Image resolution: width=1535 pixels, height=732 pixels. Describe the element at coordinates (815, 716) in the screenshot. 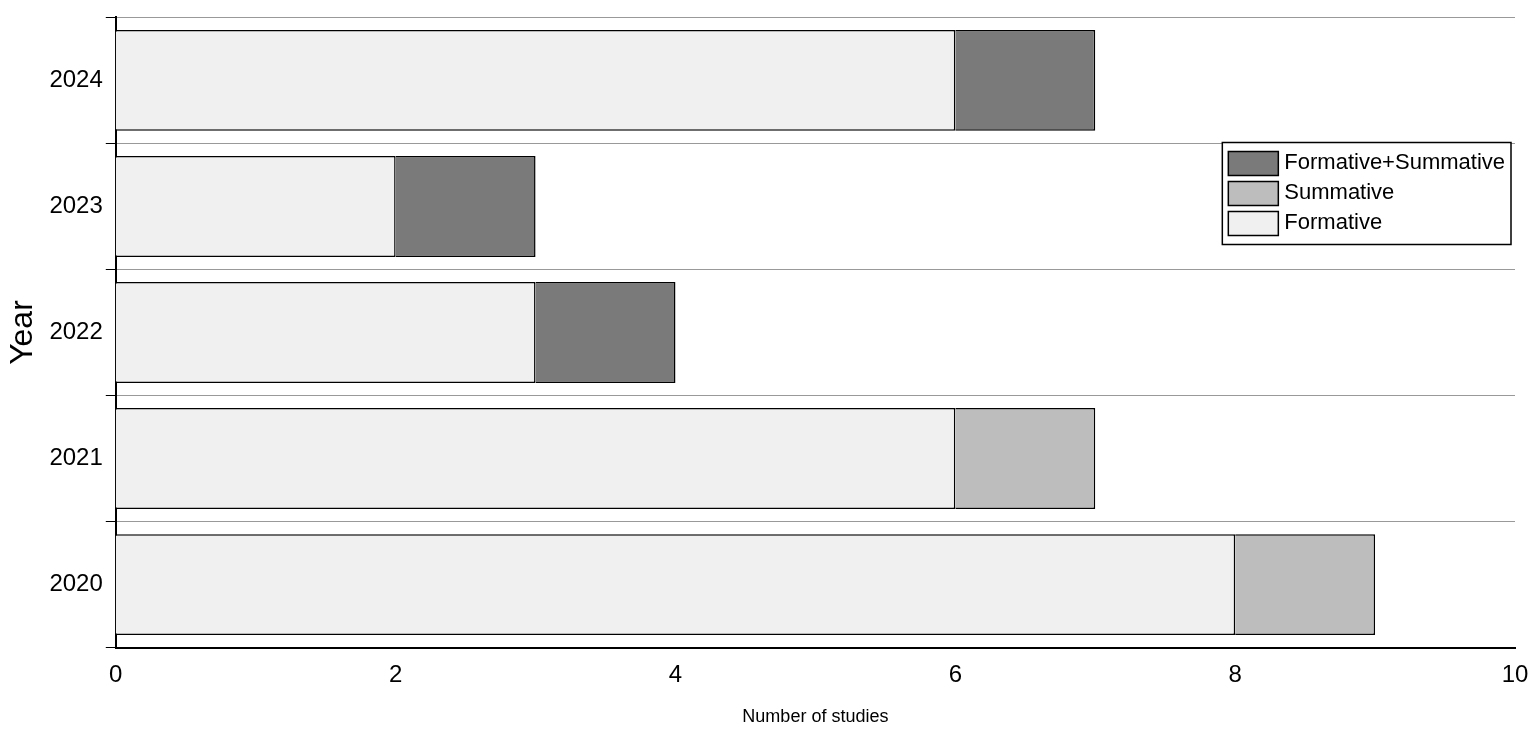

I see `x-axis-title: Number of studies` at that location.